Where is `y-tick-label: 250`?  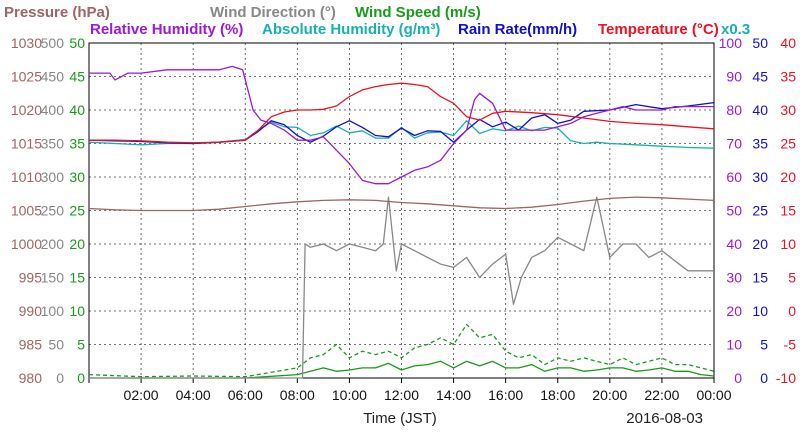 y-tick-label: 250 is located at coordinates (53, 211).